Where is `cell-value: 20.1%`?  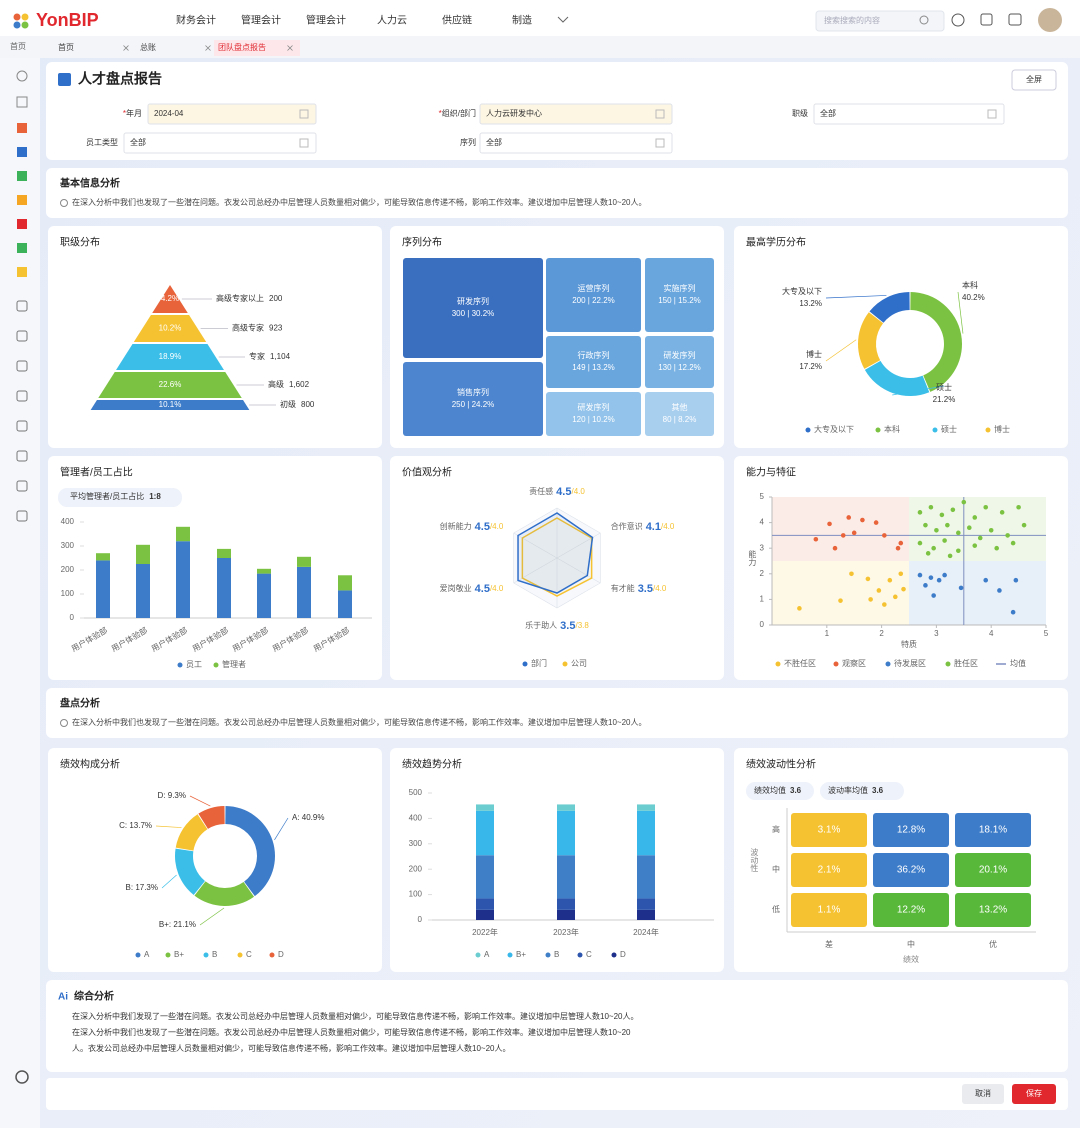
cell-value: 20.1% is located at coordinates (993, 870).